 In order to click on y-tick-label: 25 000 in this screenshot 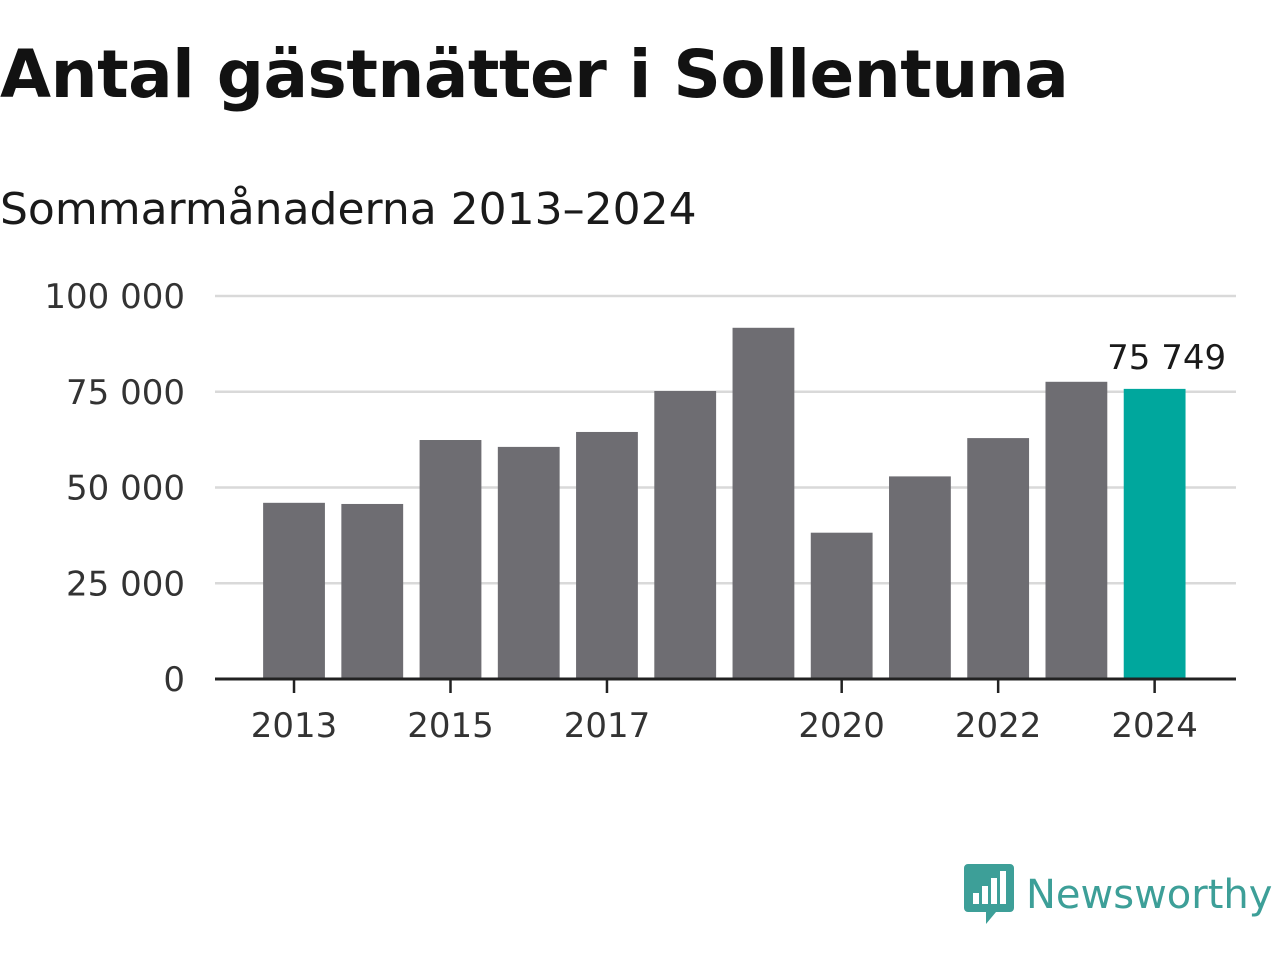, I will do `click(125, 584)`.